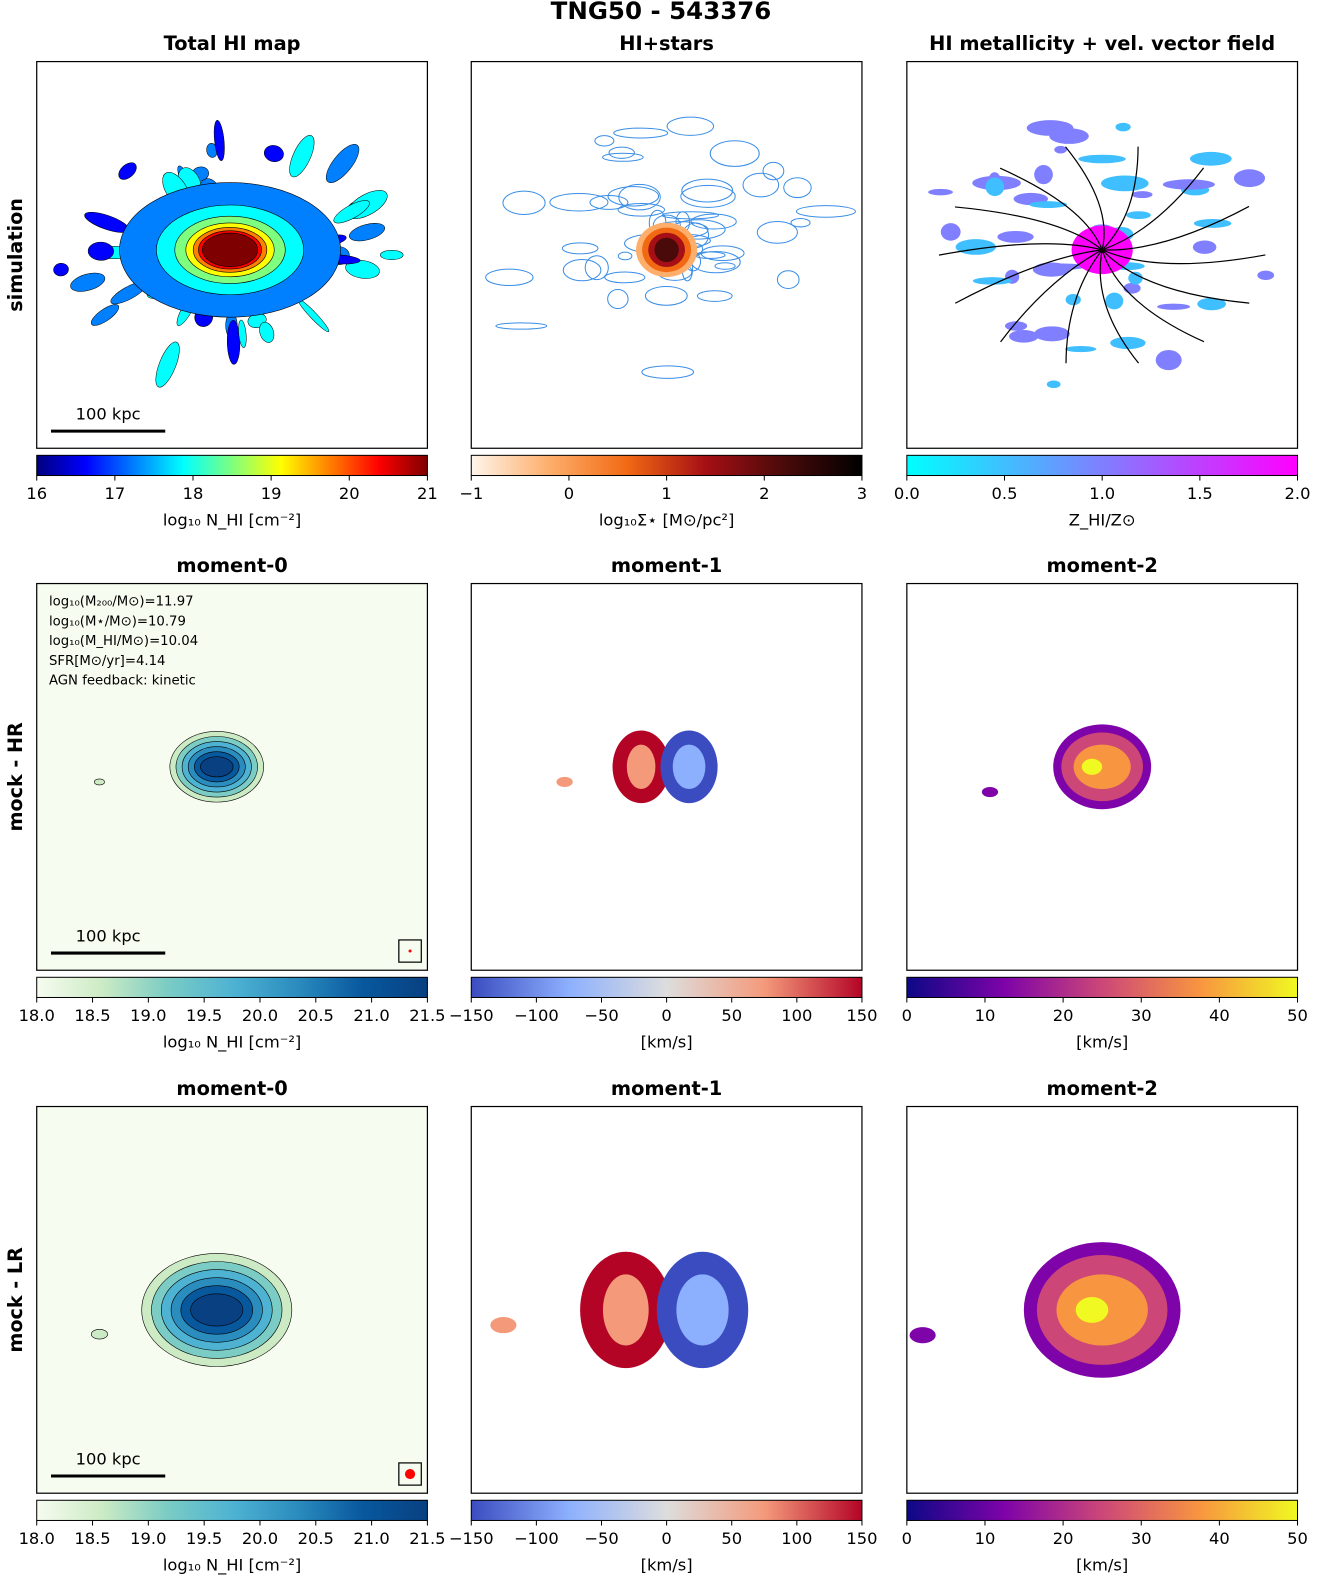  I want to click on colorbar-tick-label: 18, so click(193, 493).